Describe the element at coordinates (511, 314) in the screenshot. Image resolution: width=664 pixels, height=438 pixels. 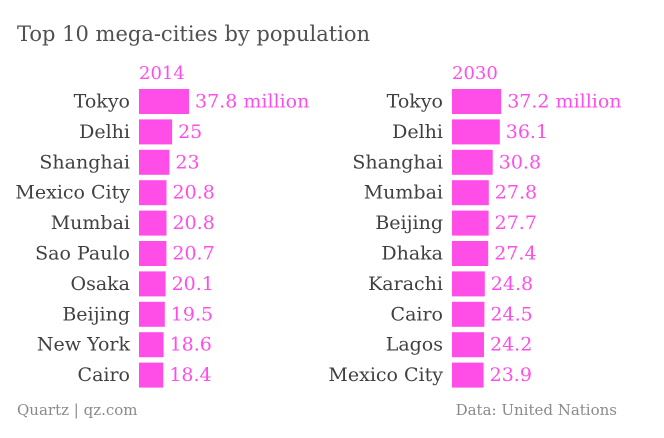
I see `value-label: 24.5` at that location.